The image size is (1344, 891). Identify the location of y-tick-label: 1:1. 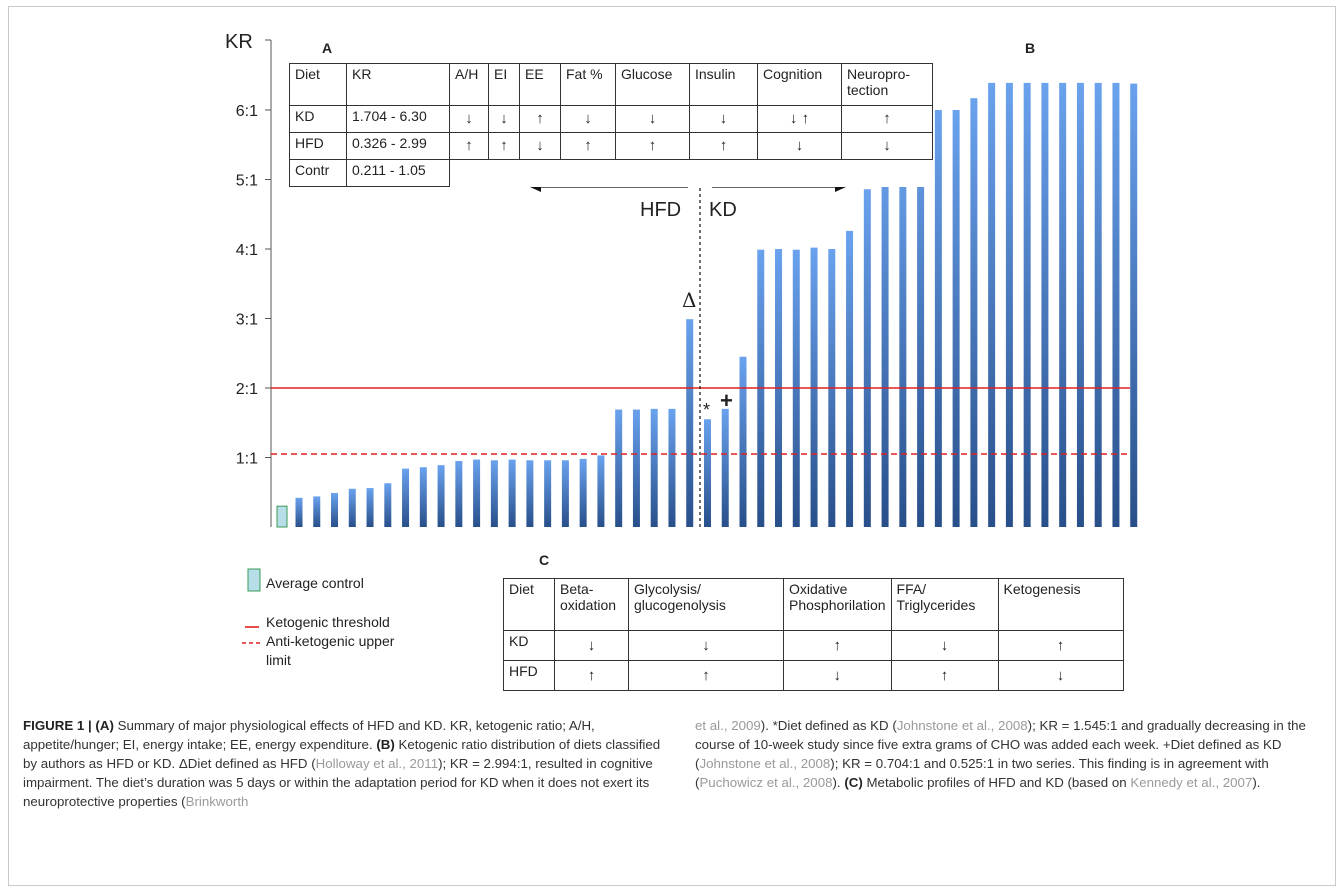
(247, 459).